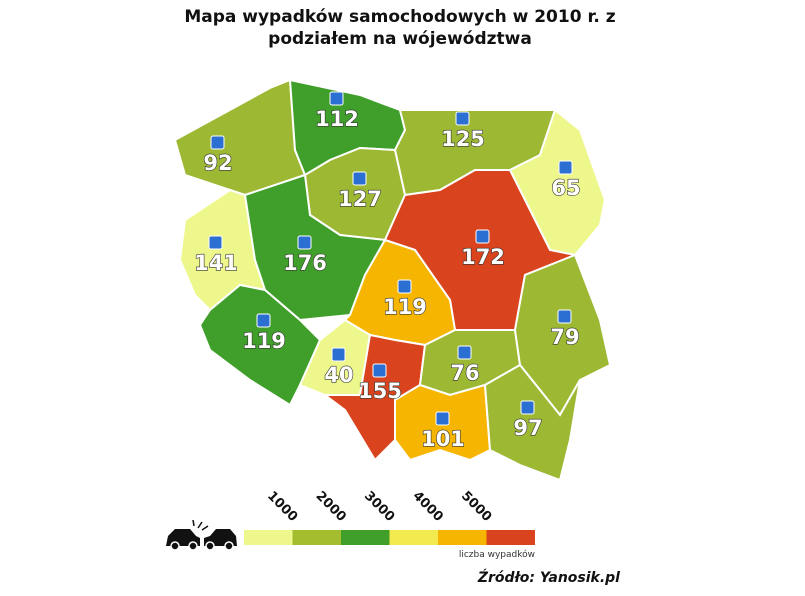  Describe the element at coordinates (548, 577) in the screenshot. I see `source: Źródło: Yanosik.pl` at that location.